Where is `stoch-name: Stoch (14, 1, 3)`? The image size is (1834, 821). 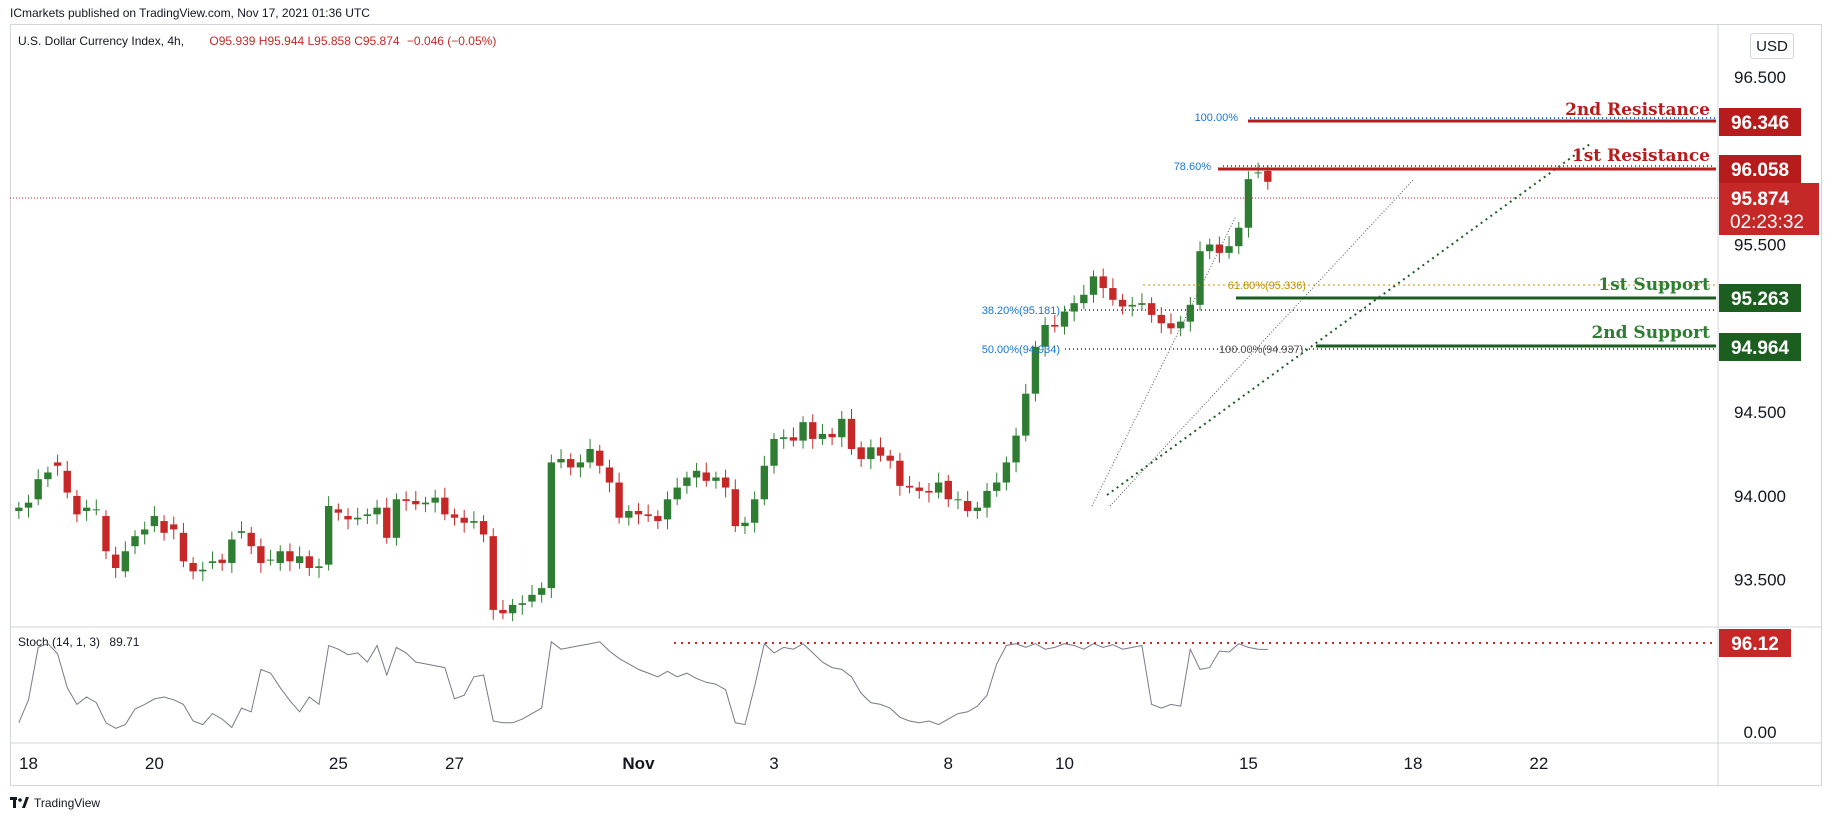 stoch-name: Stoch (14, 1, 3) is located at coordinates (59, 642).